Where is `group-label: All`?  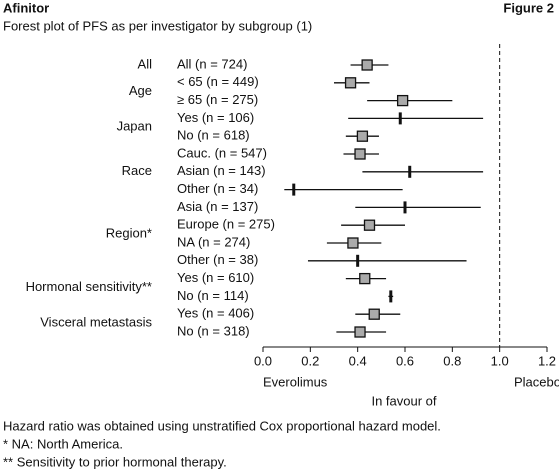
group-label: All is located at coordinates (145, 63).